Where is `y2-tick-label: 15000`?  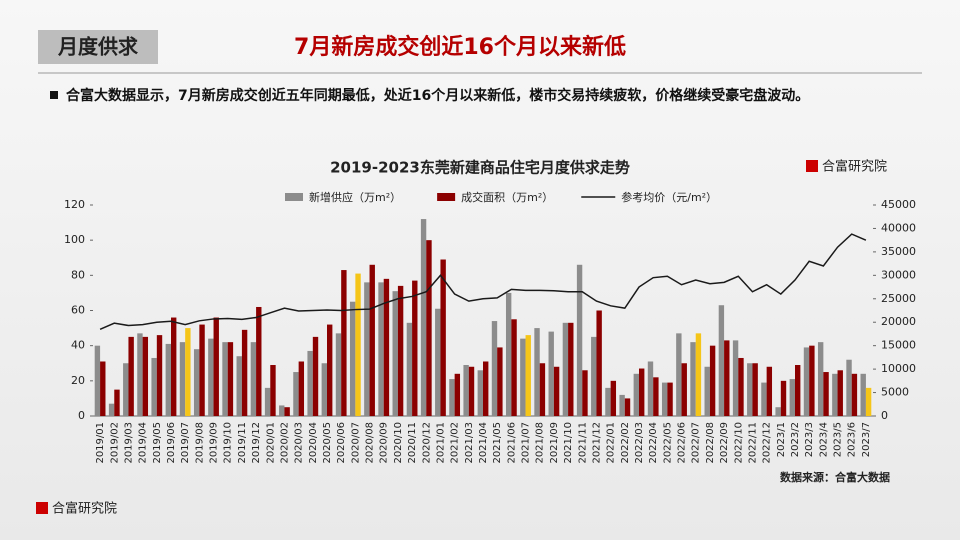
y2-tick-label: 15000 is located at coordinates (898, 345).